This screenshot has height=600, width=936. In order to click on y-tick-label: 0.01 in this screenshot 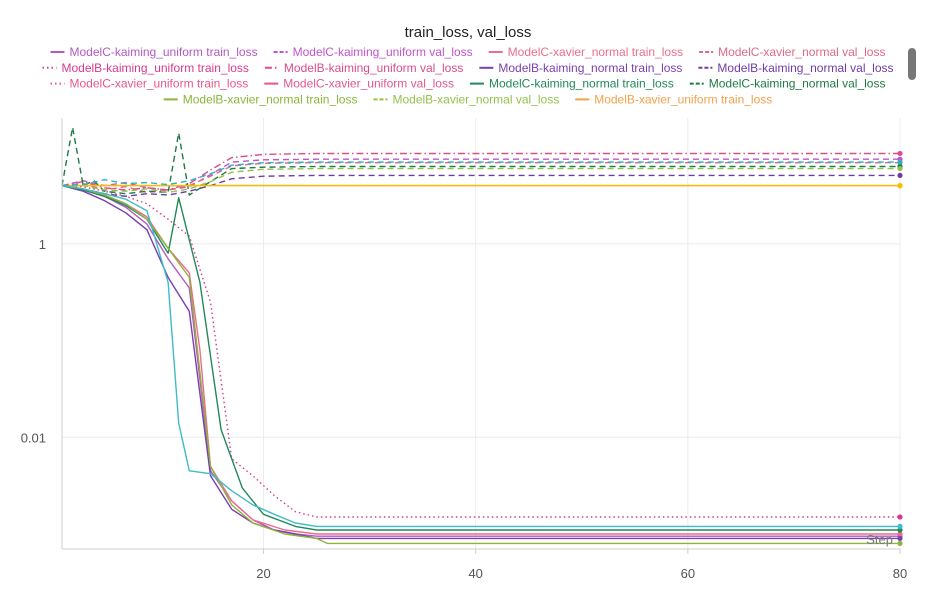, I will do `click(33, 437)`.